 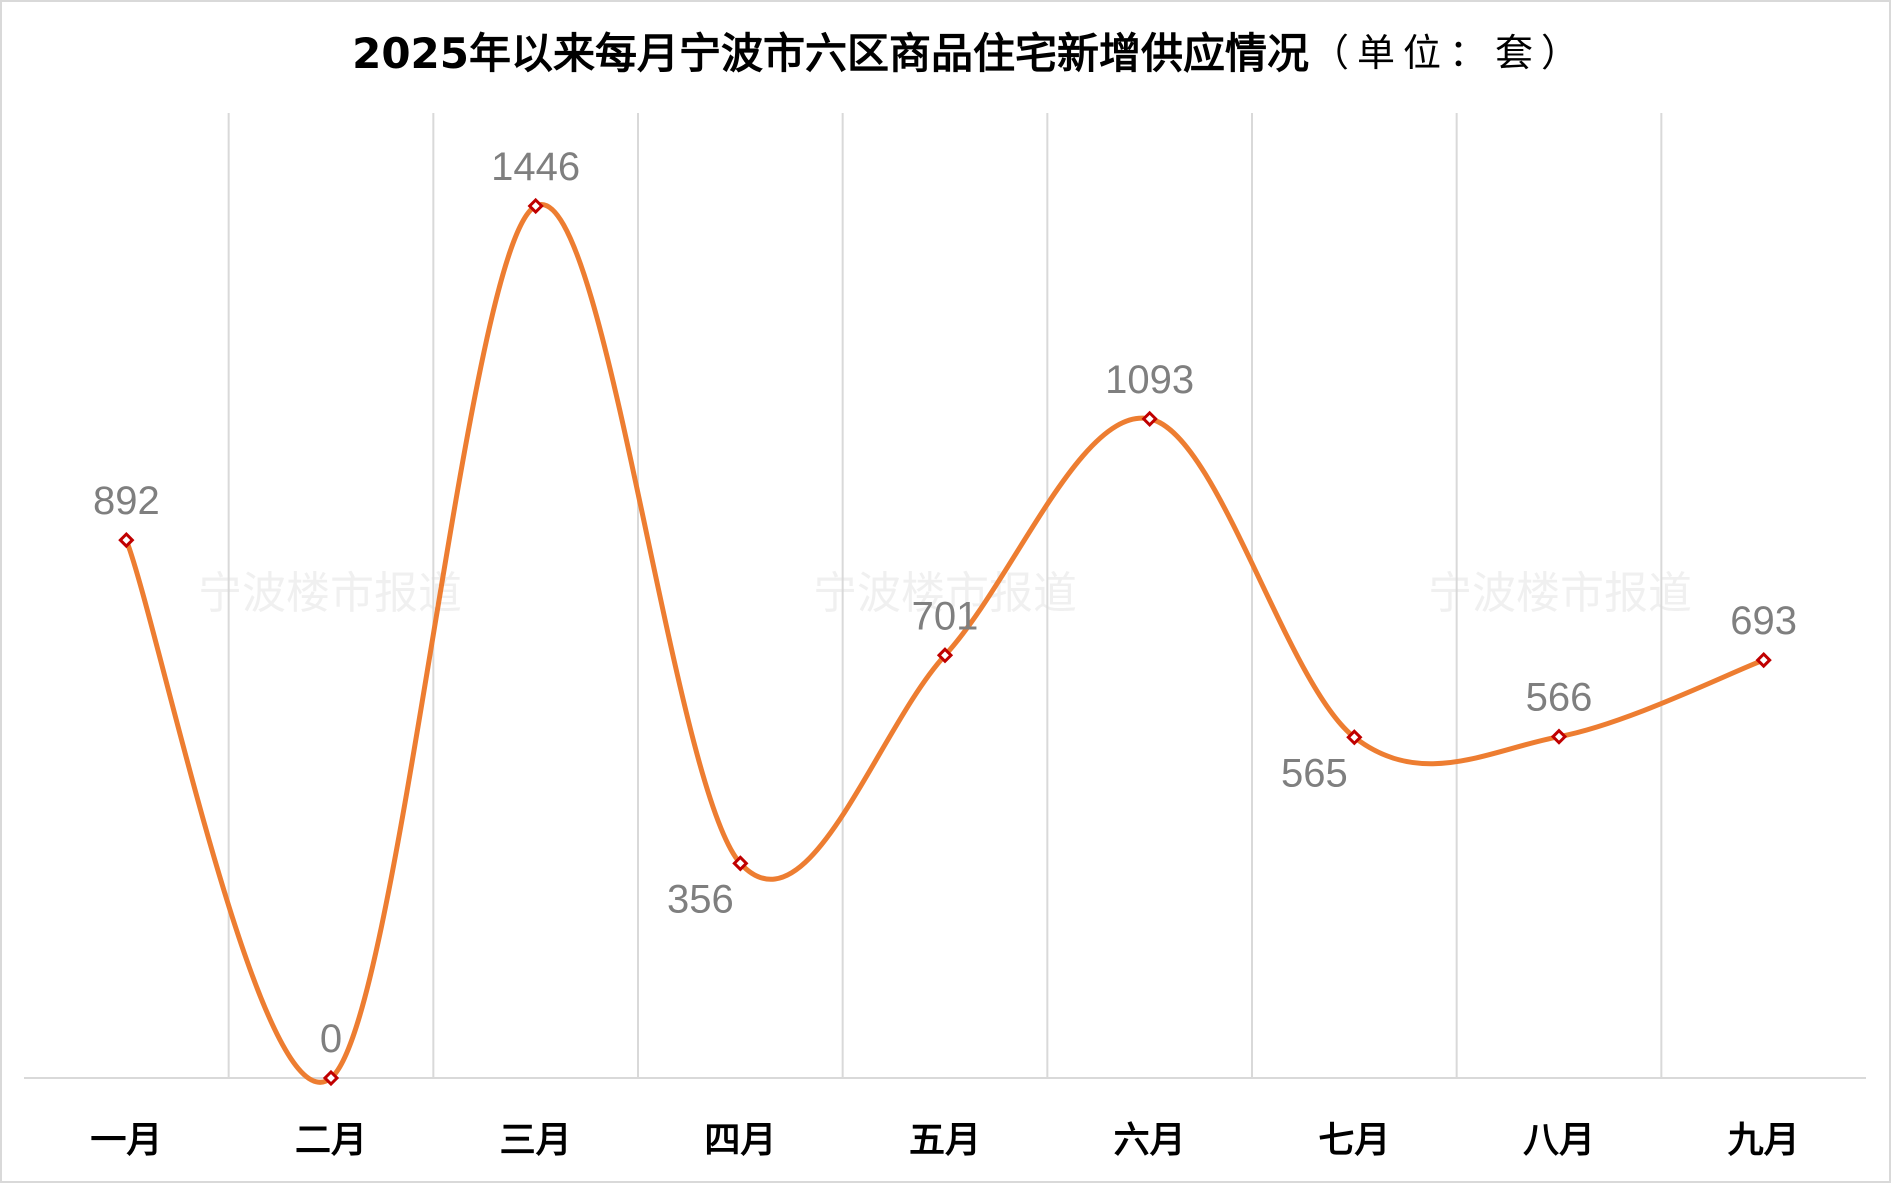 What do you see at coordinates (536, 1140) in the screenshot?
I see `x-tick-label: 三月` at bounding box center [536, 1140].